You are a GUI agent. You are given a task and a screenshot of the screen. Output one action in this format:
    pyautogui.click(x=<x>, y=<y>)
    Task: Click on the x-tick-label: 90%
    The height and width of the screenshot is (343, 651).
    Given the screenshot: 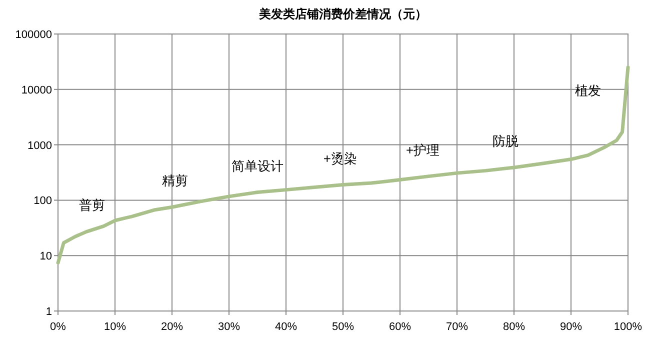 What is the action you would take?
    pyautogui.click(x=571, y=327)
    